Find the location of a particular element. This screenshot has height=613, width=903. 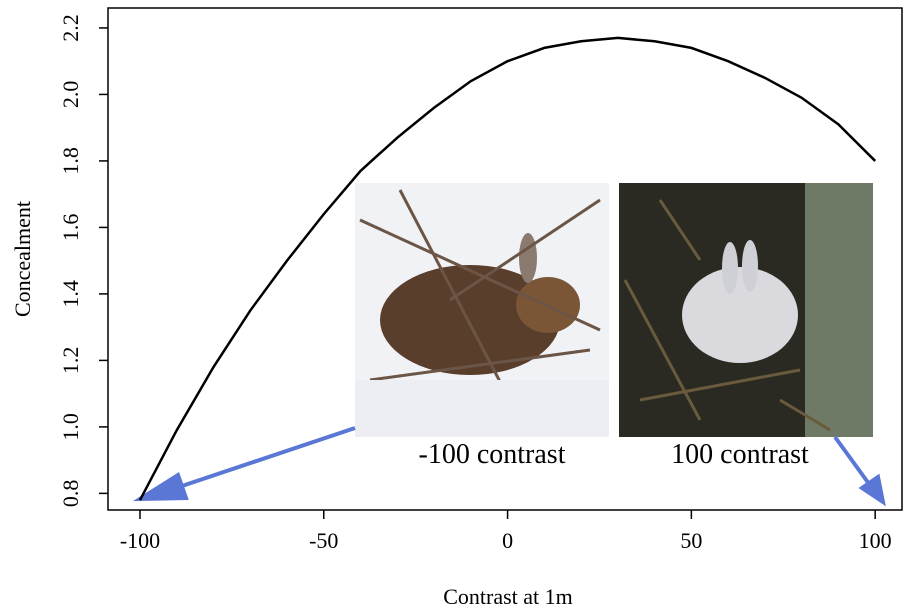

photo-snow-hare-brown is located at coordinates (482, 310).